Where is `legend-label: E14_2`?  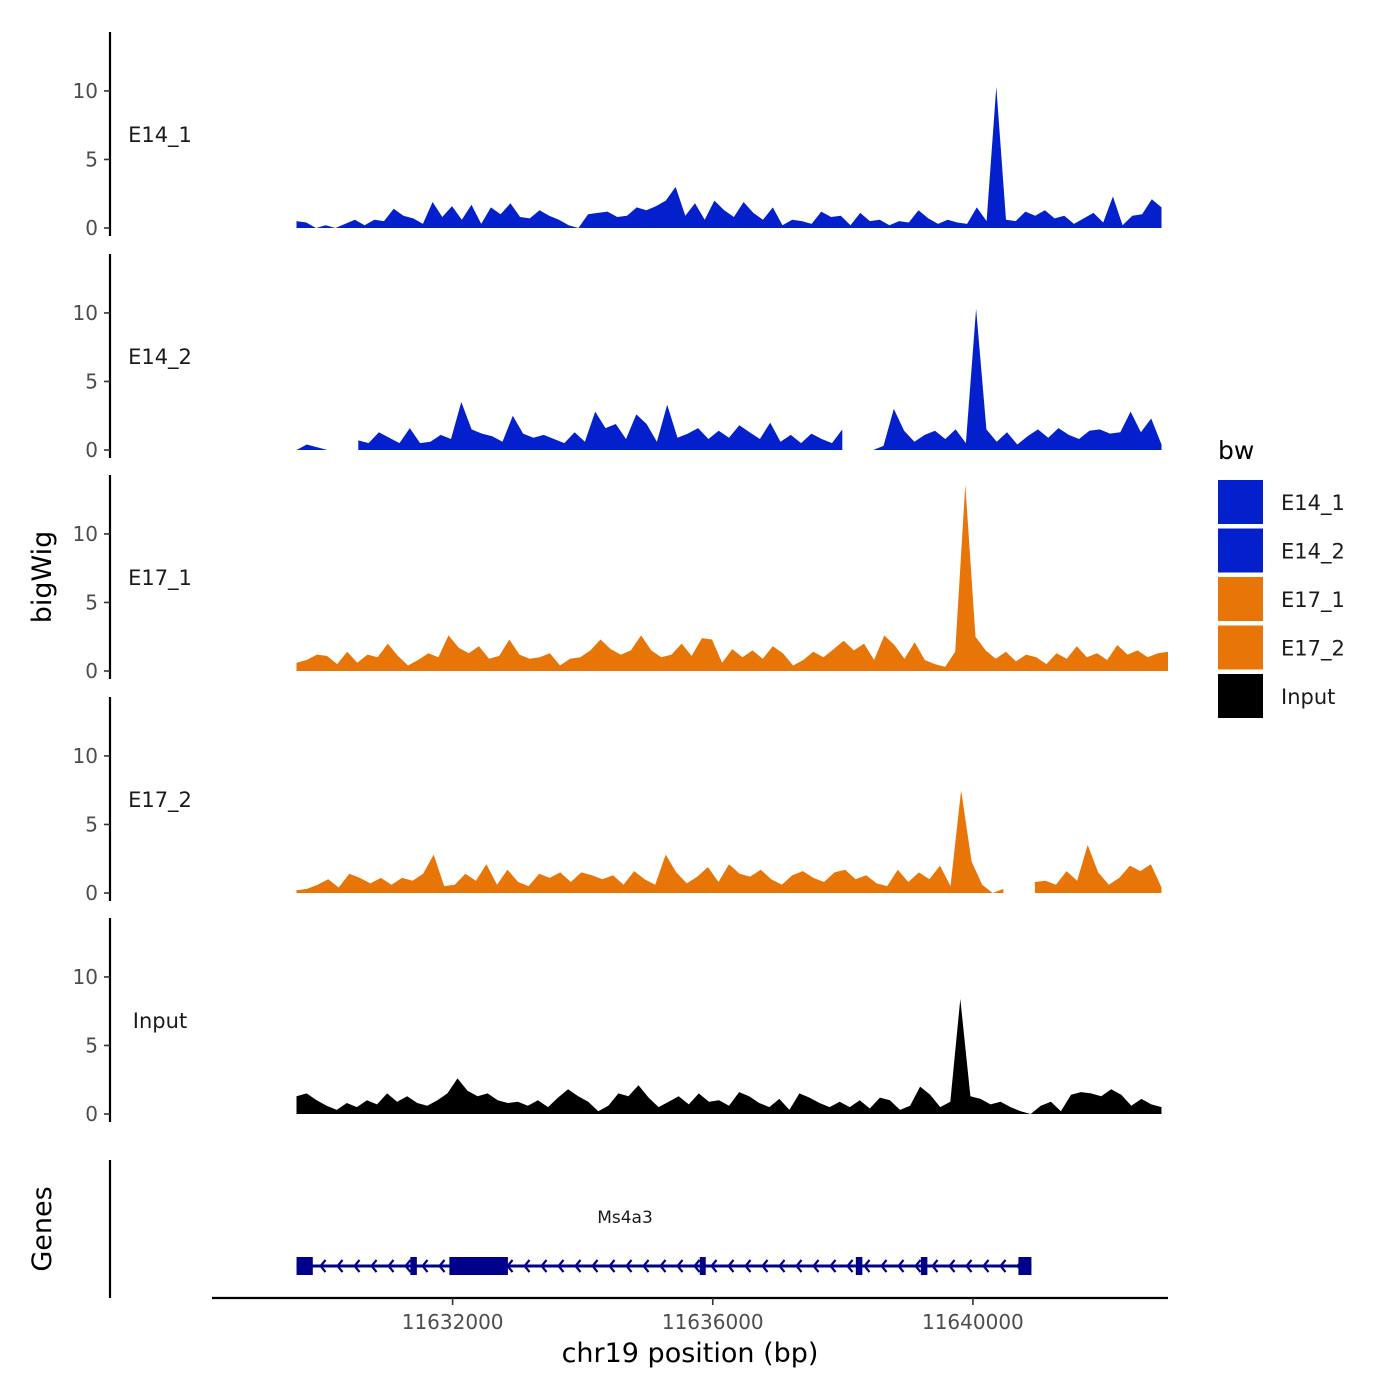
legend-label: E14_2 is located at coordinates (1313, 552).